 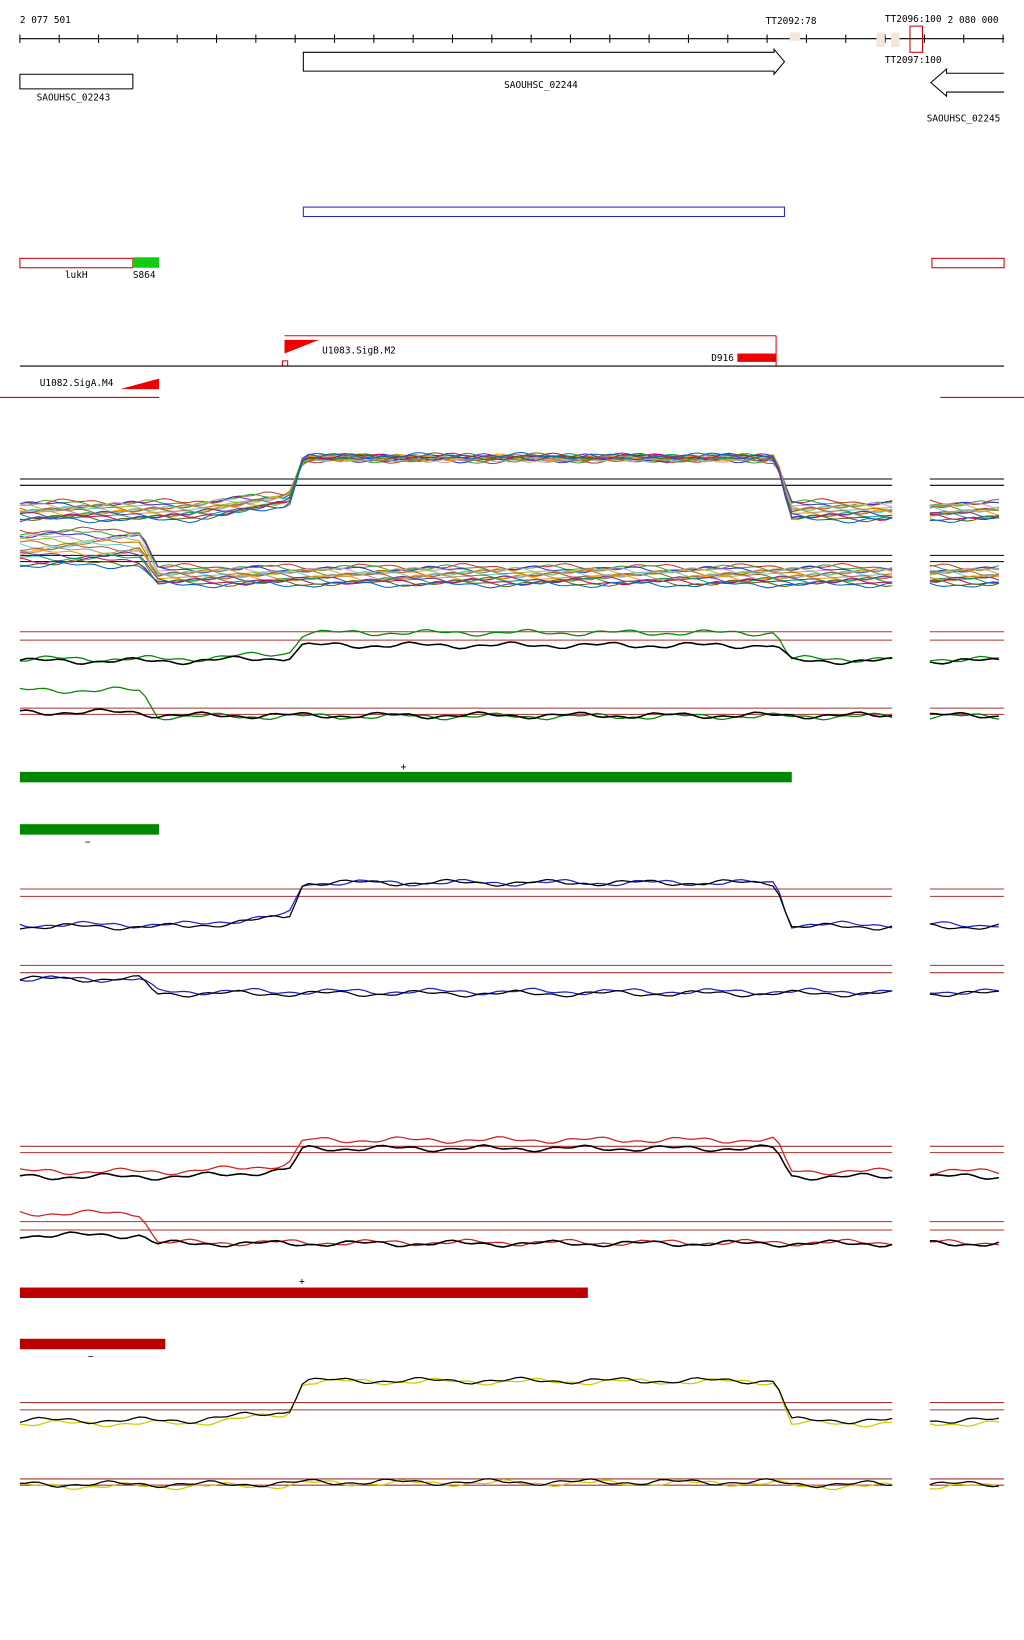 I want to click on feature-label: D916, so click(x=722, y=358).